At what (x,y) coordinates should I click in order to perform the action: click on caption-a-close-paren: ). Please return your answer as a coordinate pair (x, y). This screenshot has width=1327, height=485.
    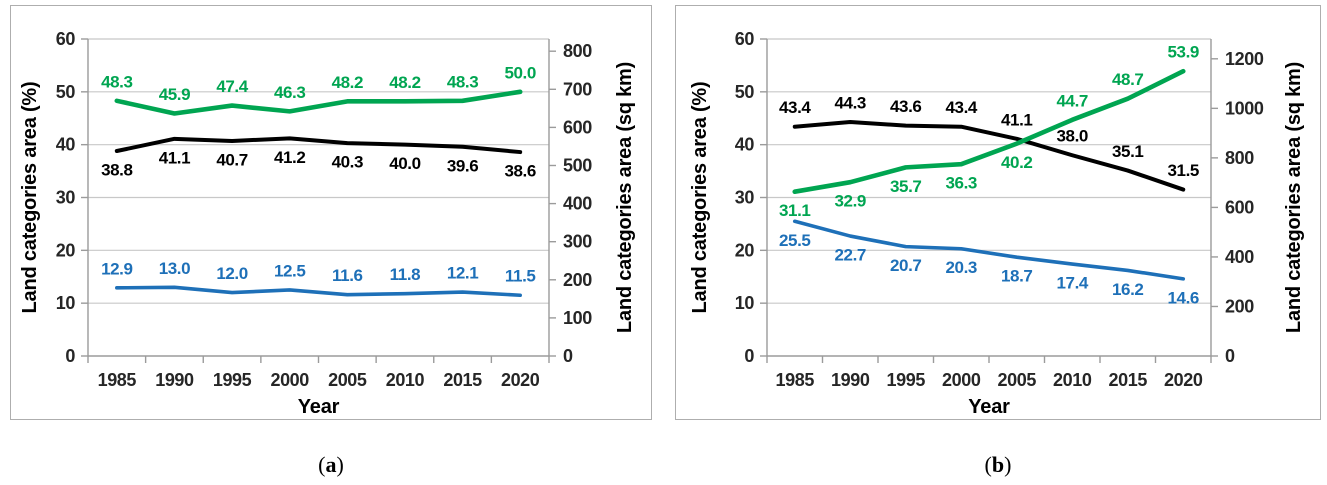
    Looking at the image, I should click on (340, 464).